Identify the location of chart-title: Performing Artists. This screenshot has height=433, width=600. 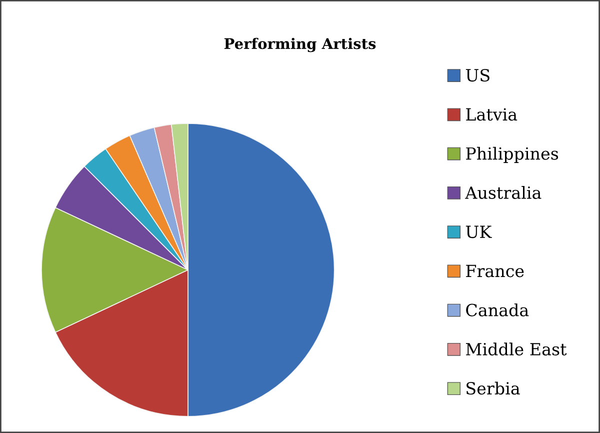
(300, 45).